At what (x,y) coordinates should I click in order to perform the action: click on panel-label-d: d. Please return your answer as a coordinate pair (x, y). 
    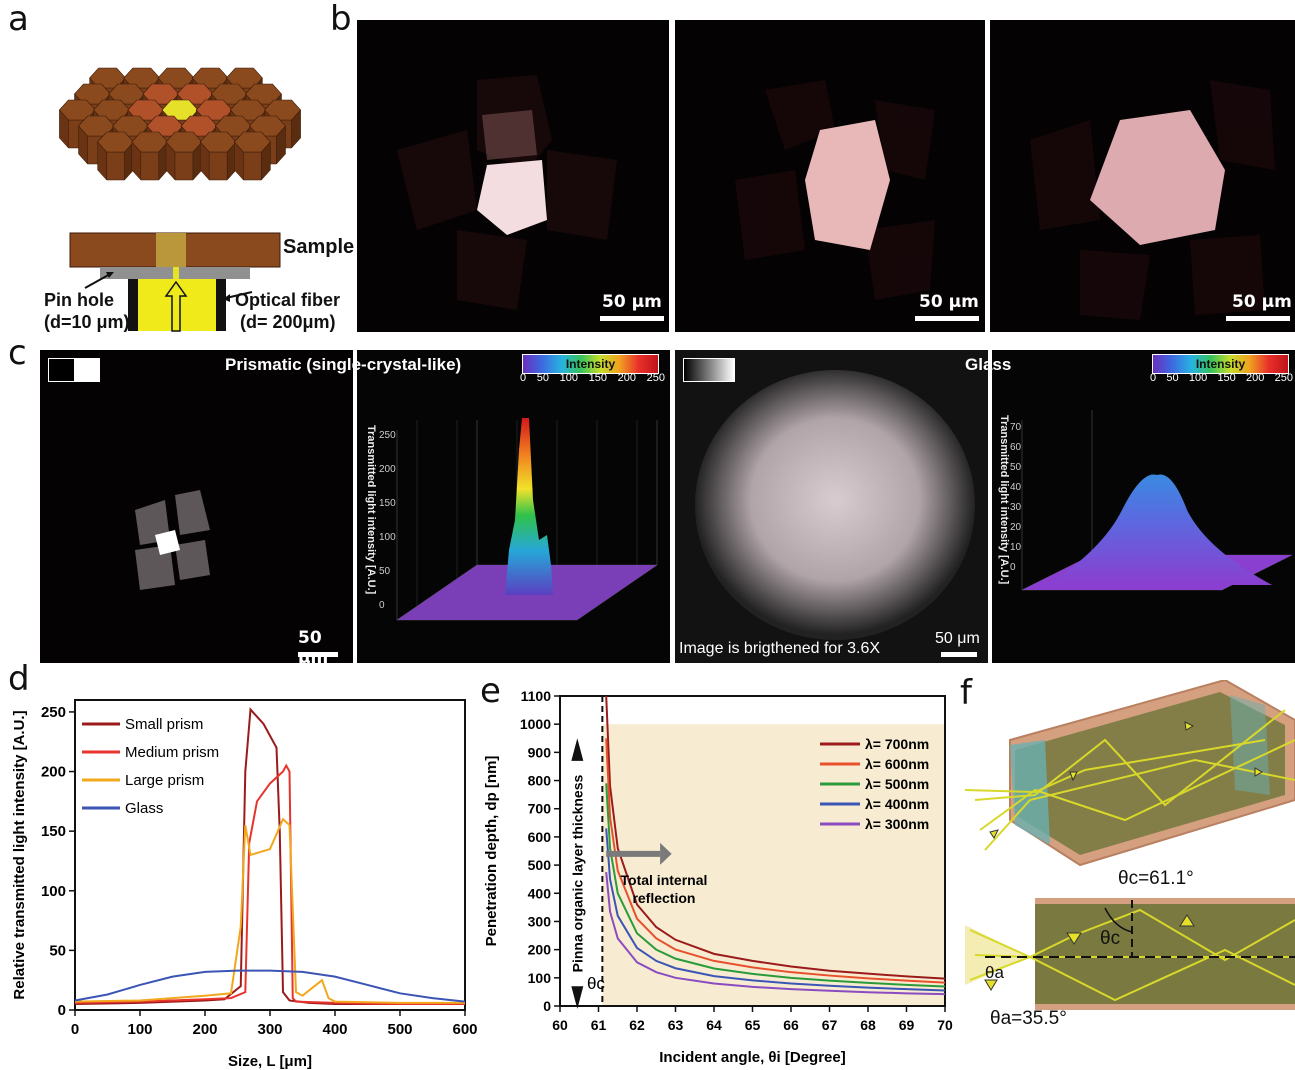
    Looking at the image, I should click on (19, 679).